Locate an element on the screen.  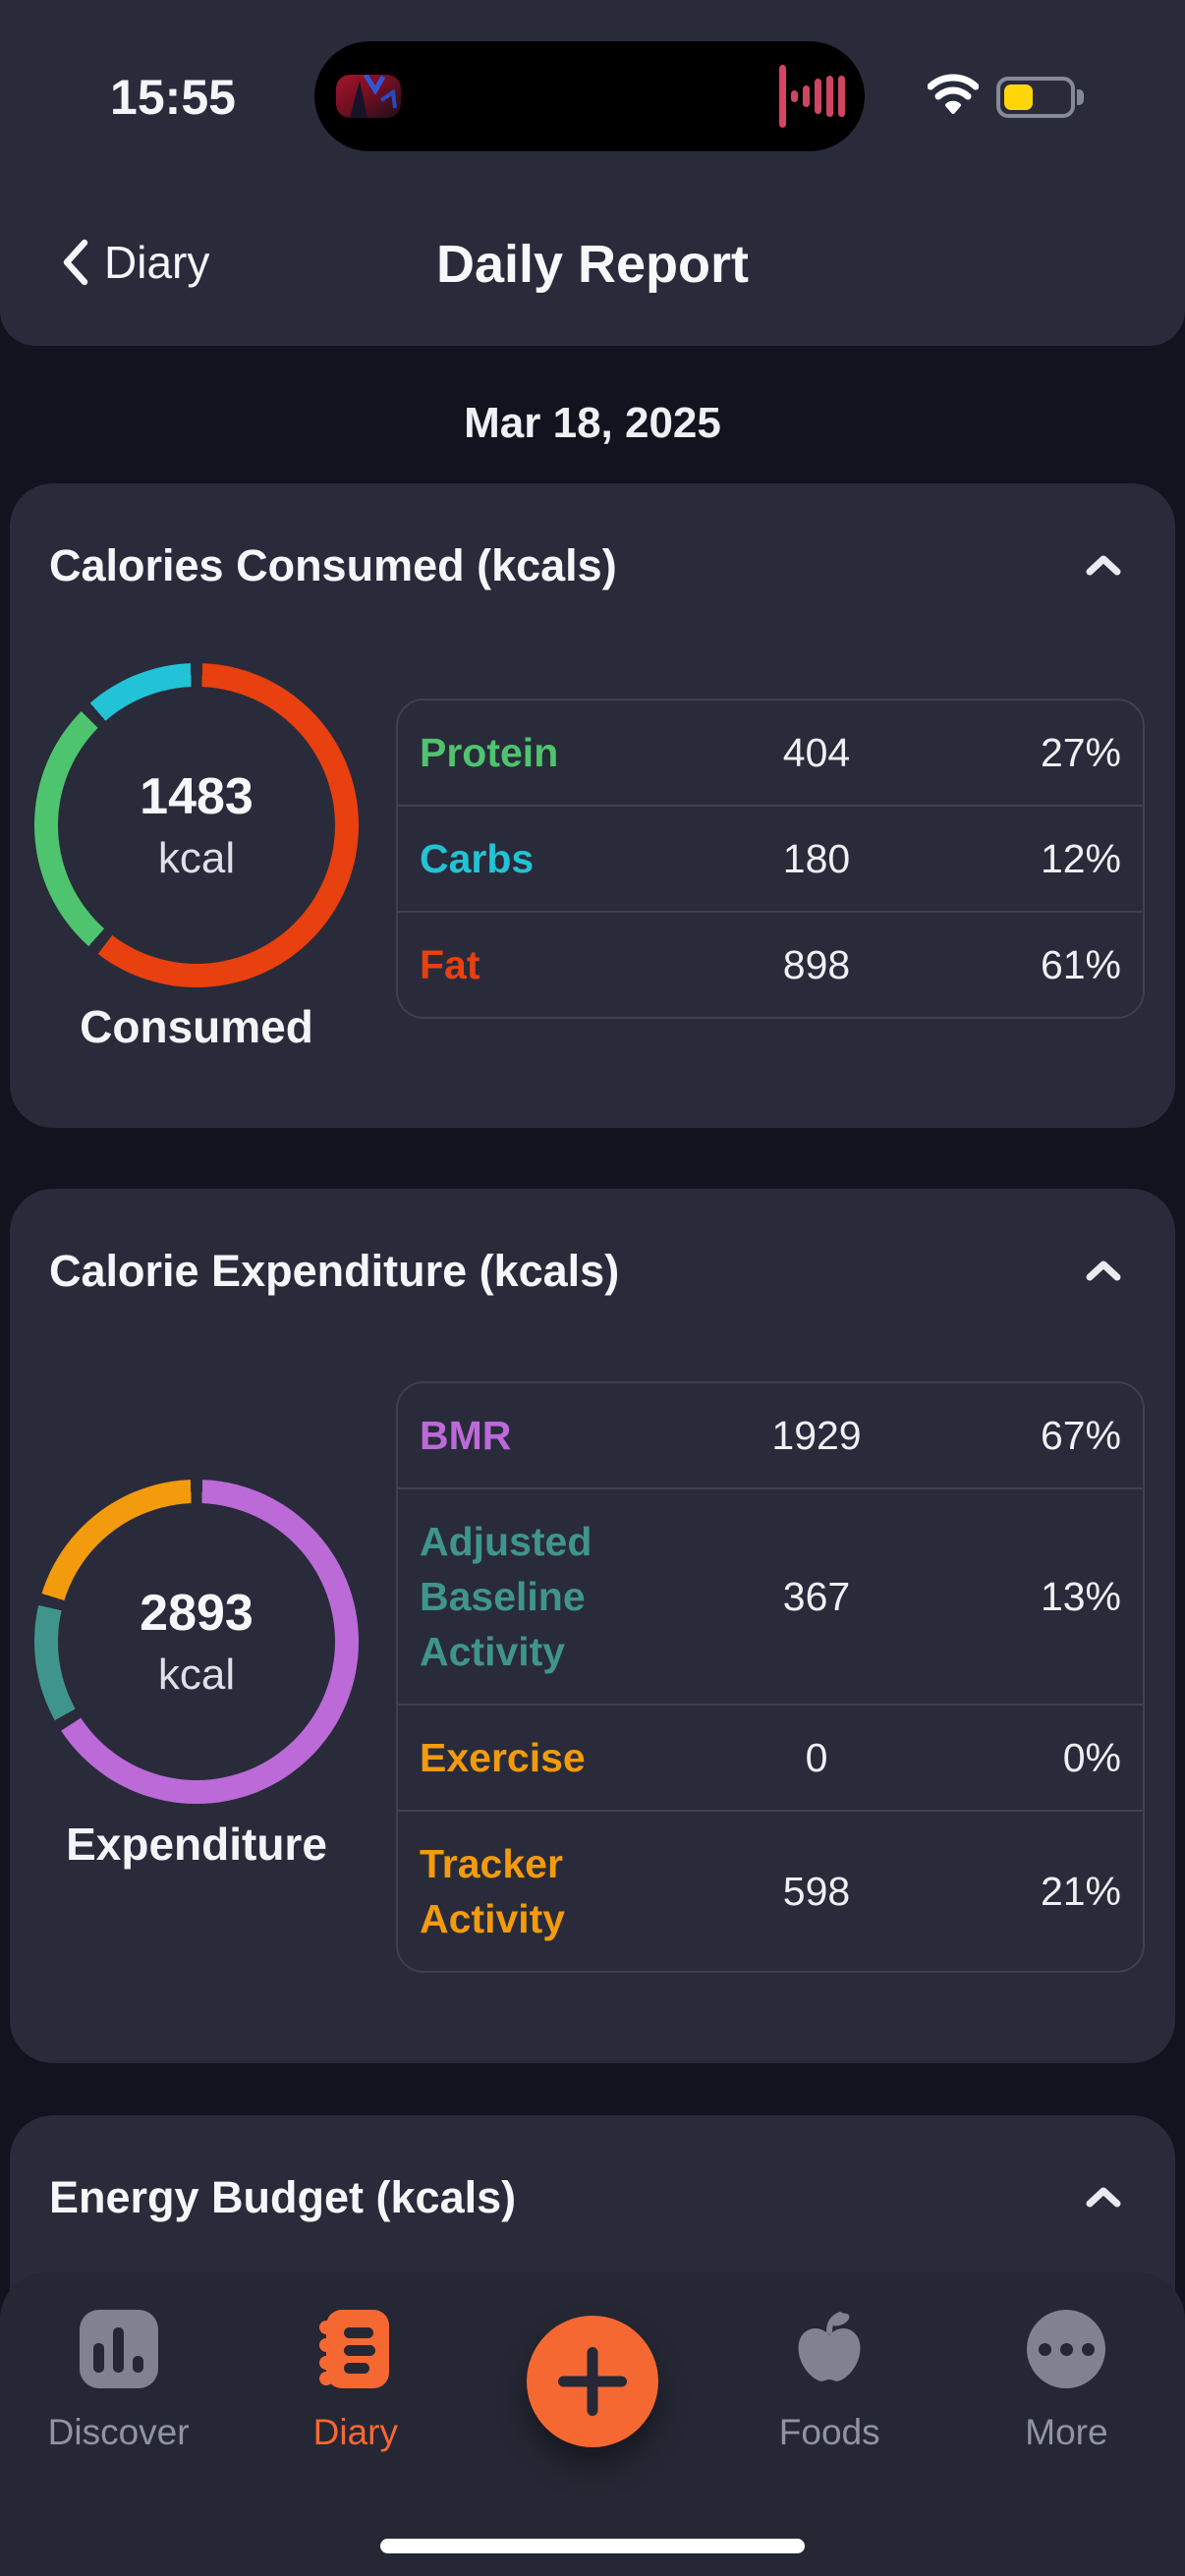
back-button: Diary is located at coordinates (135, 262).